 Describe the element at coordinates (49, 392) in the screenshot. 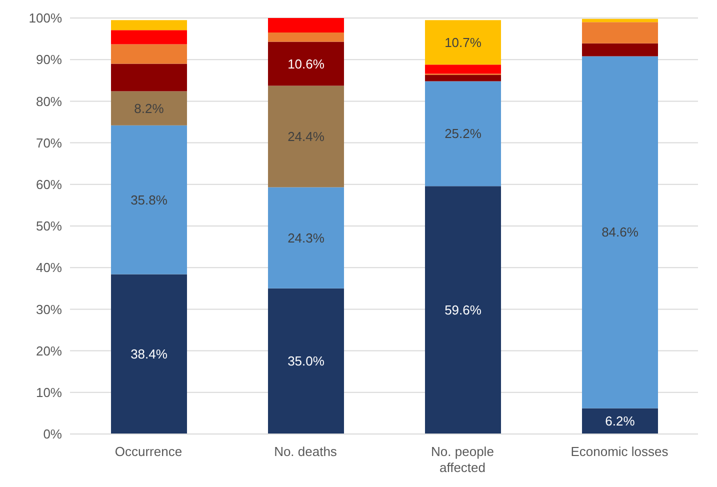

I see `y-tick-label: 10%` at that location.